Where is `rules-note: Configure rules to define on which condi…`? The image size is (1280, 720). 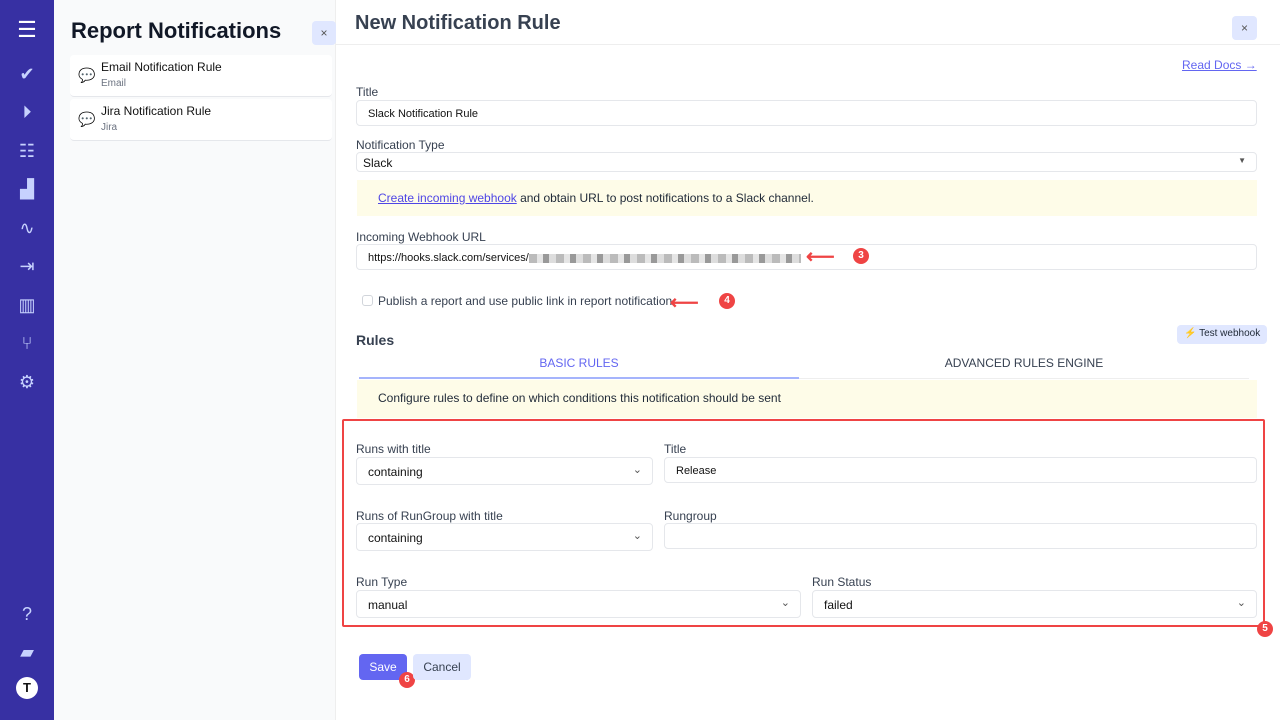
rules-note: Configure rules to define on which condi… is located at coordinates (807, 399).